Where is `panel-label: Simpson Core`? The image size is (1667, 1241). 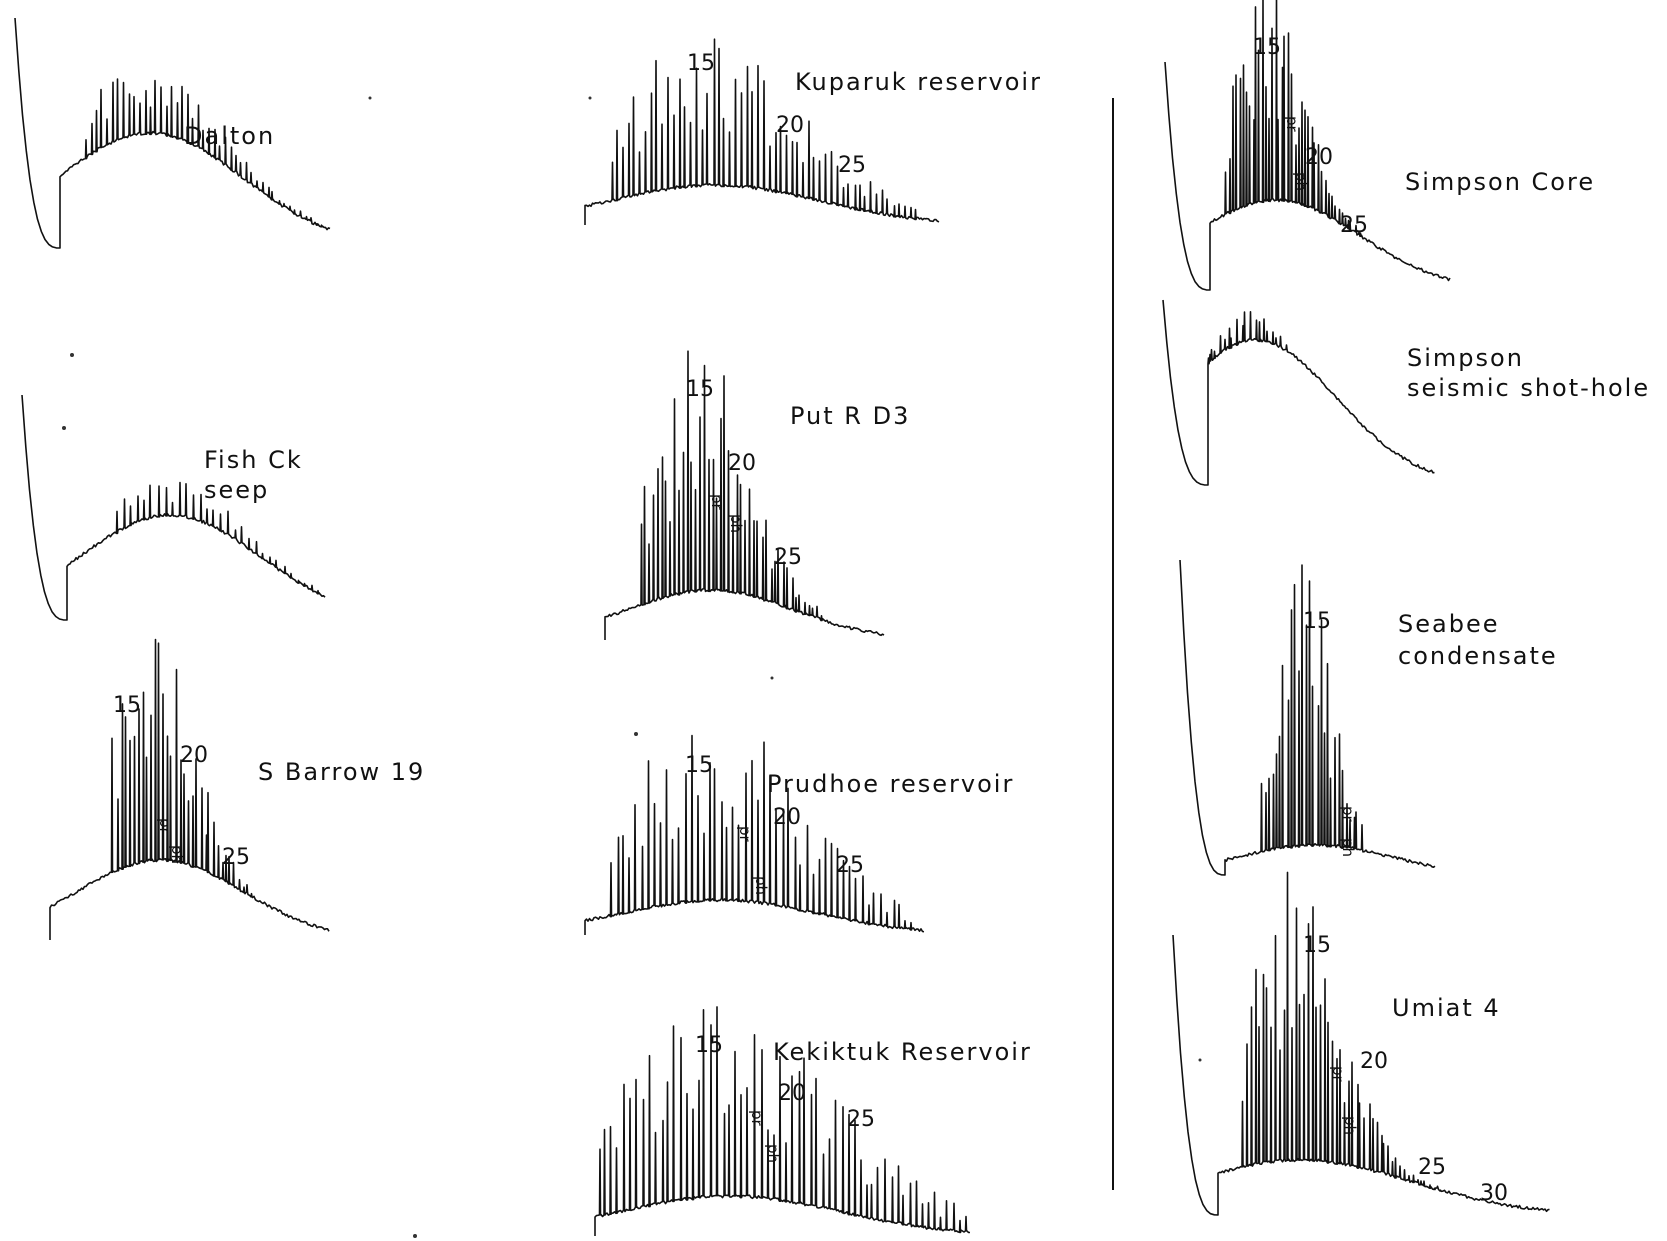
panel-label: Simpson Core is located at coordinates (1500, 182).